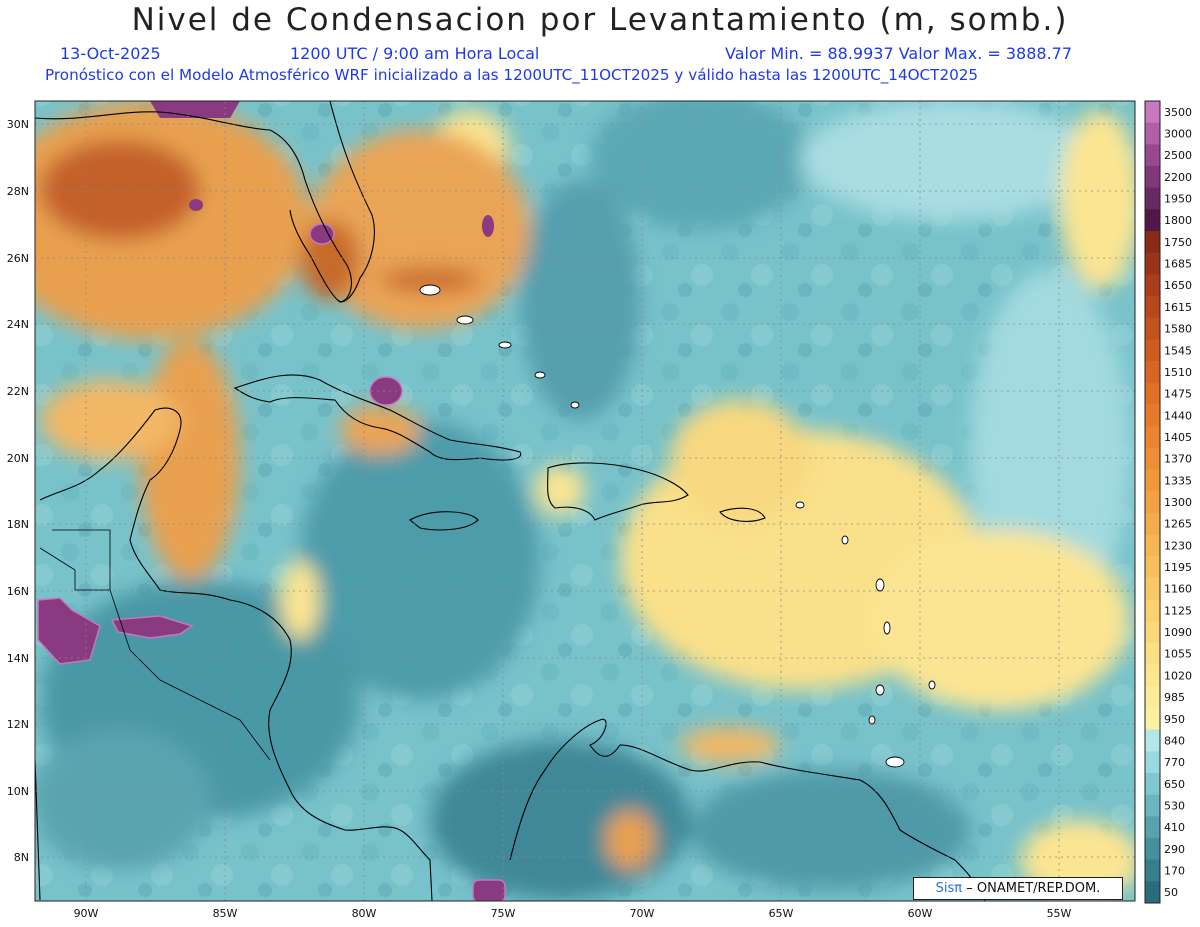  What do you see at coordinates (1178, 589) in the screenshot?
I see `colorbar-label: 1160` at bounding box center [1178, 589].